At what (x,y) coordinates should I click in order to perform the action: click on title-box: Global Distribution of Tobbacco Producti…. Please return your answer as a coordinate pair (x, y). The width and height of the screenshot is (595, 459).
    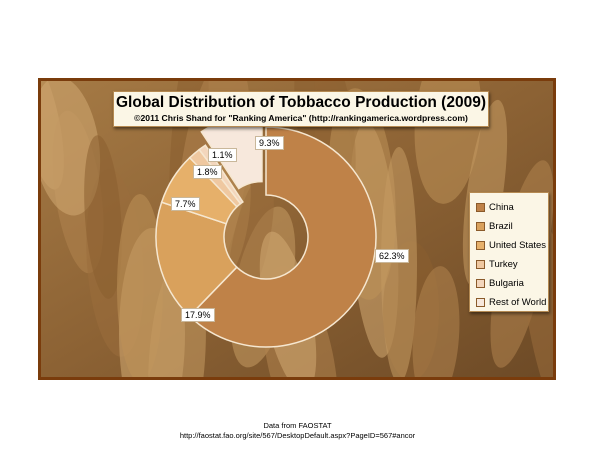
    Looking at the image, I should click on (301, 109).